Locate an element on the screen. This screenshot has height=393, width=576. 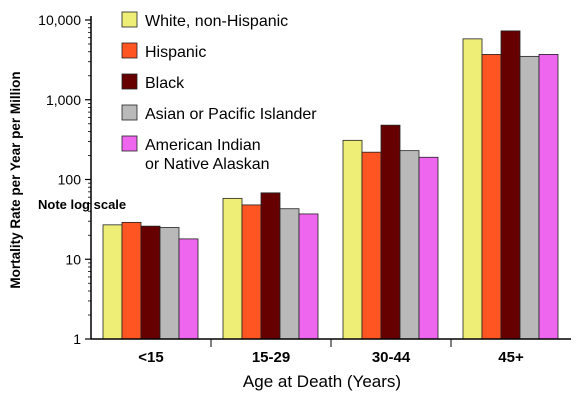
y-tick-label: 1,000 is located at coordinates (63, 100).